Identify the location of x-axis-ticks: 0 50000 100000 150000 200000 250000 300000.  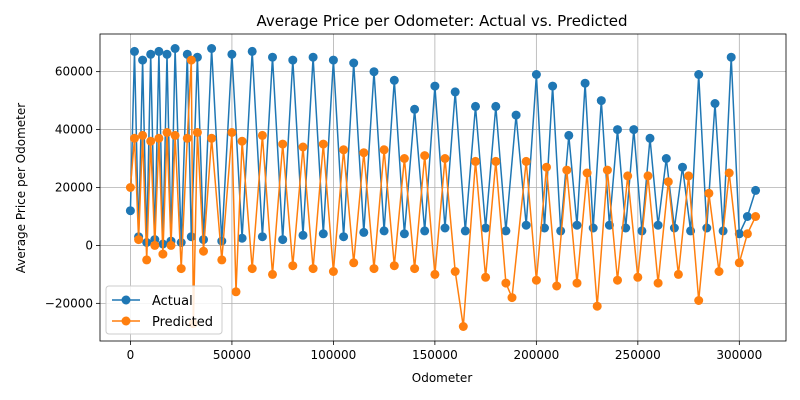
(444, 351).